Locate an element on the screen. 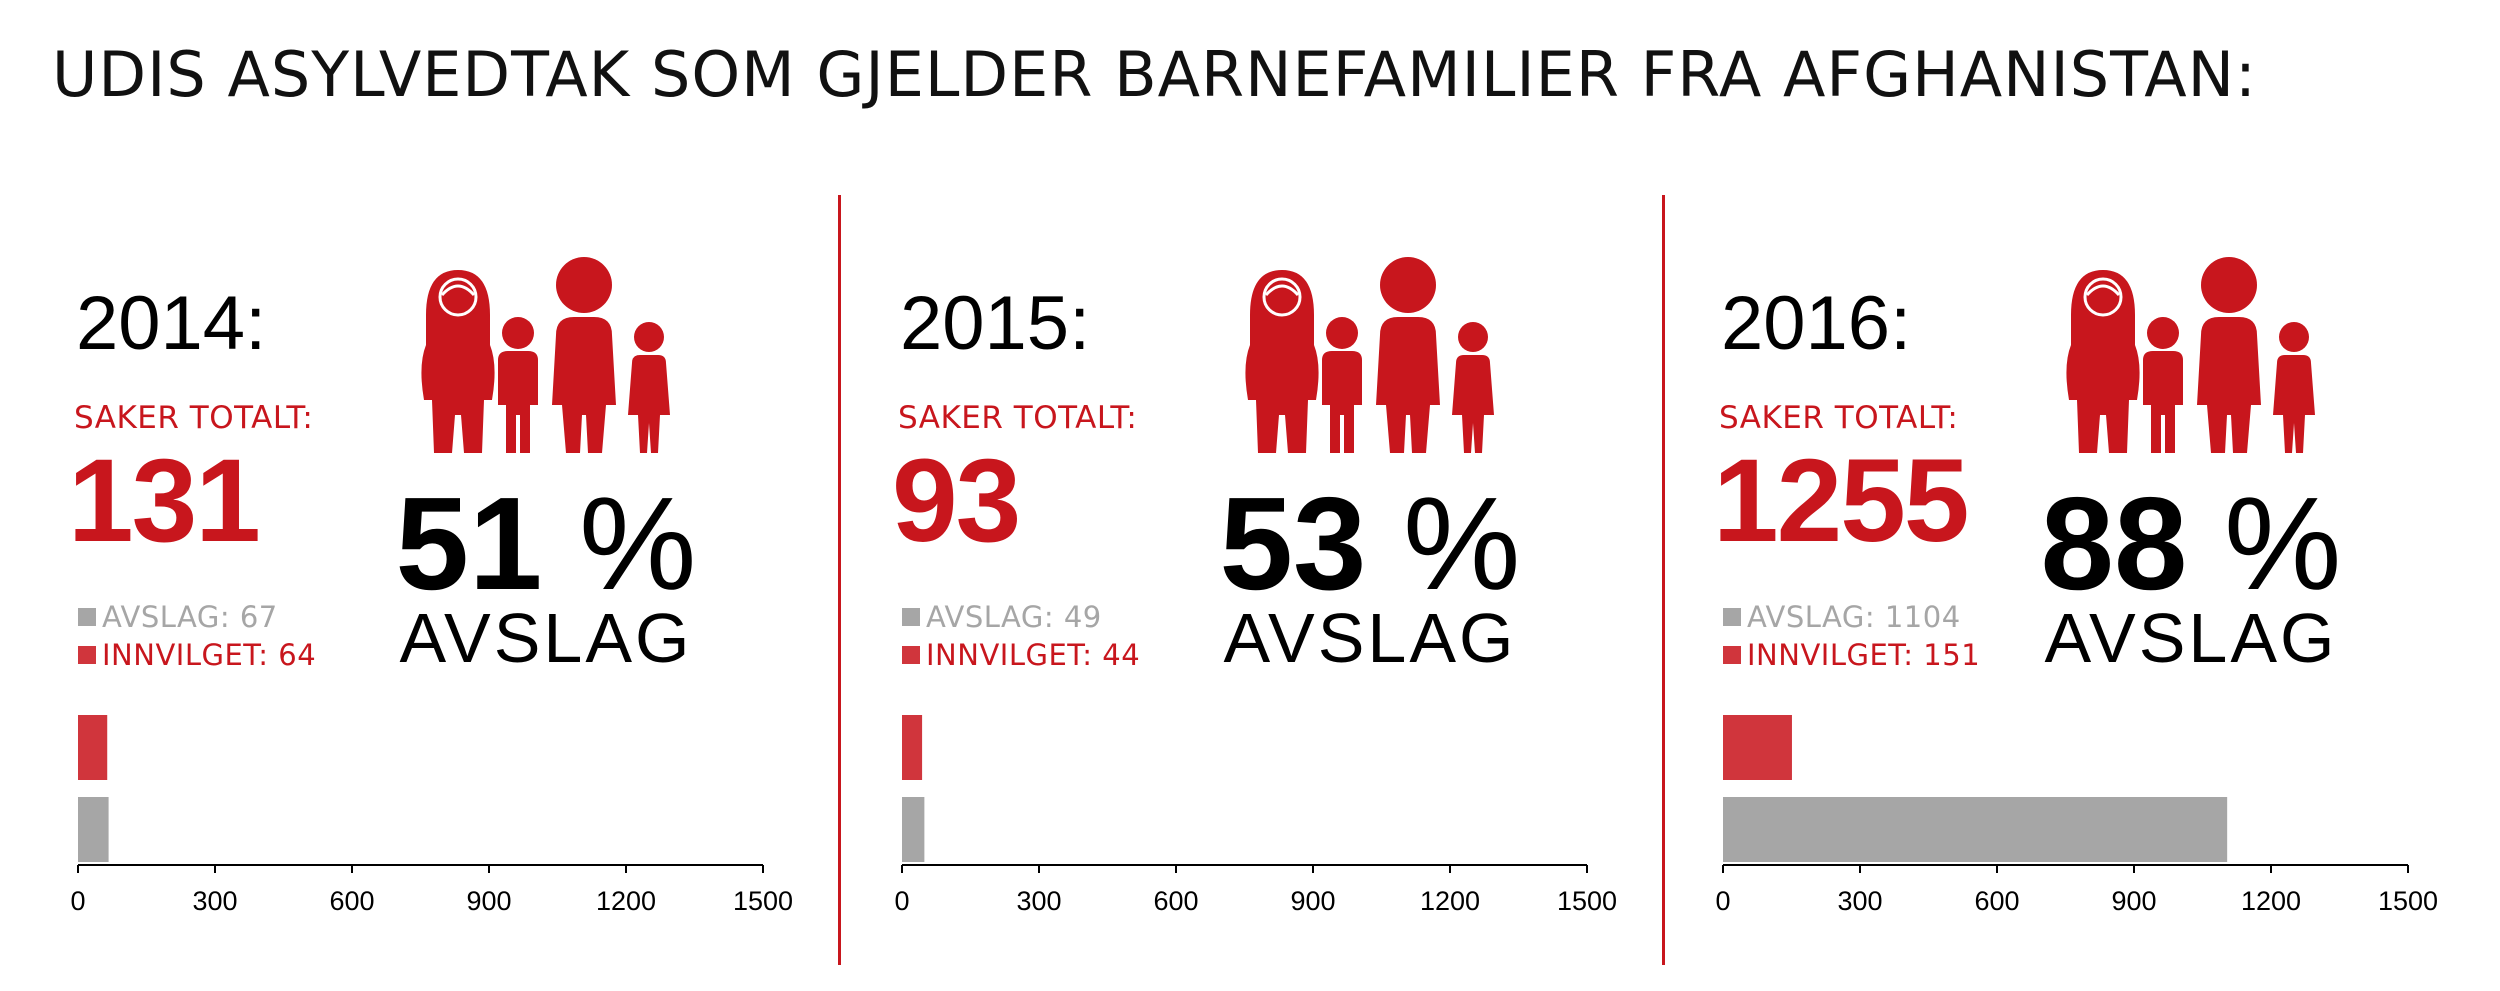  bar-chart-2015: 0 300 600 900 1200 1500 is located at coordinates (1255, 815).